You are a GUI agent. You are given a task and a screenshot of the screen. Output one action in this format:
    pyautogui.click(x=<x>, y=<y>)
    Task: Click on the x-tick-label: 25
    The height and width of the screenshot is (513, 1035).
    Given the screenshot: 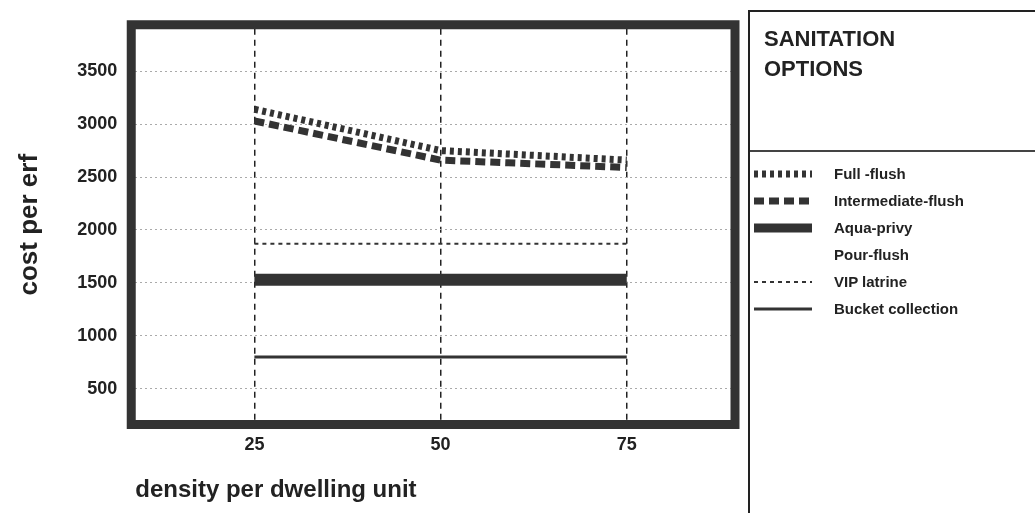 What is the action you would take?
    pyautogui.click(x=254, y=444)
    